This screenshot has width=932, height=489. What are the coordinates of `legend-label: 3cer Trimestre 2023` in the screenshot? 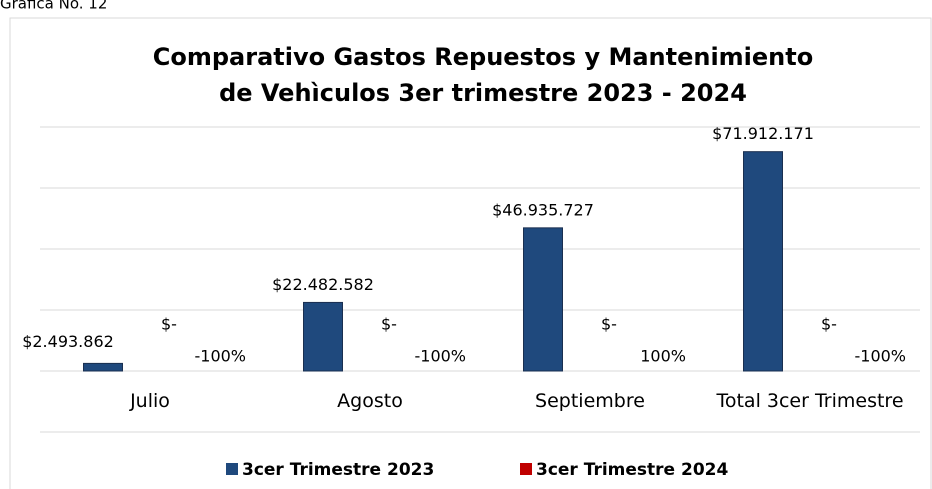 It's located at (338, 470).